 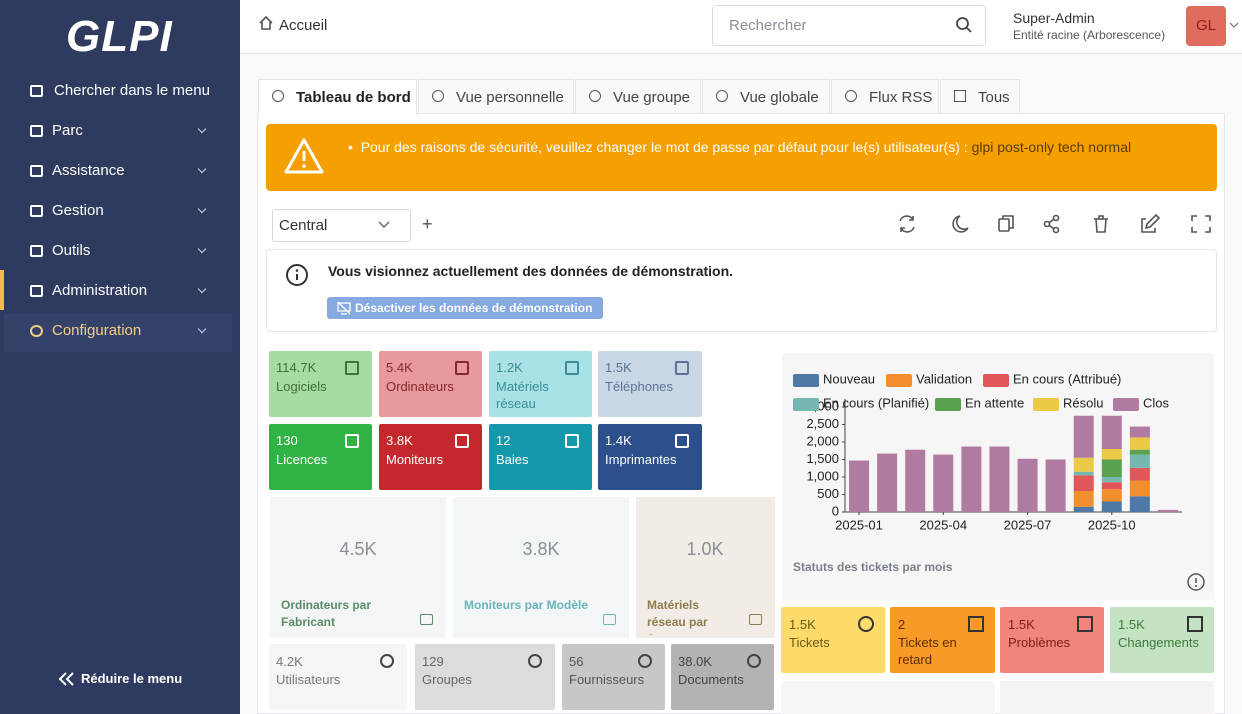 What do you see at coordinates (607, 679) in the screenshot?
I see `card-label: Fournisseurs` at bounding box center [607, 679].